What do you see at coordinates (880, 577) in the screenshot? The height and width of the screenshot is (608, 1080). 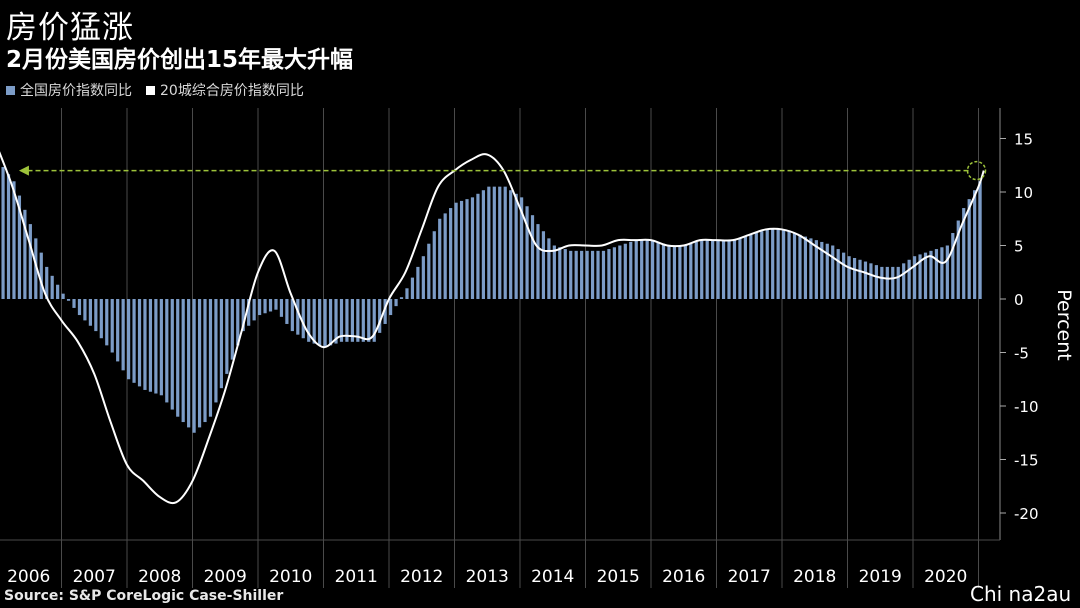 I see `x-tick-label: 2019` at bounding box center [880, 577].